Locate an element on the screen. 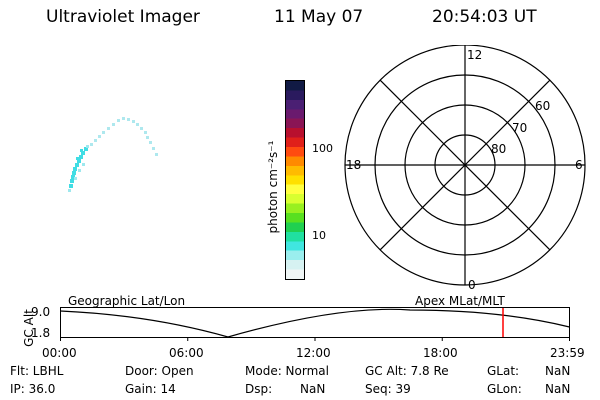 This screenshot has height=400, width=600. time-tick-2359: 23:59 is located at coordinates (567, 353).